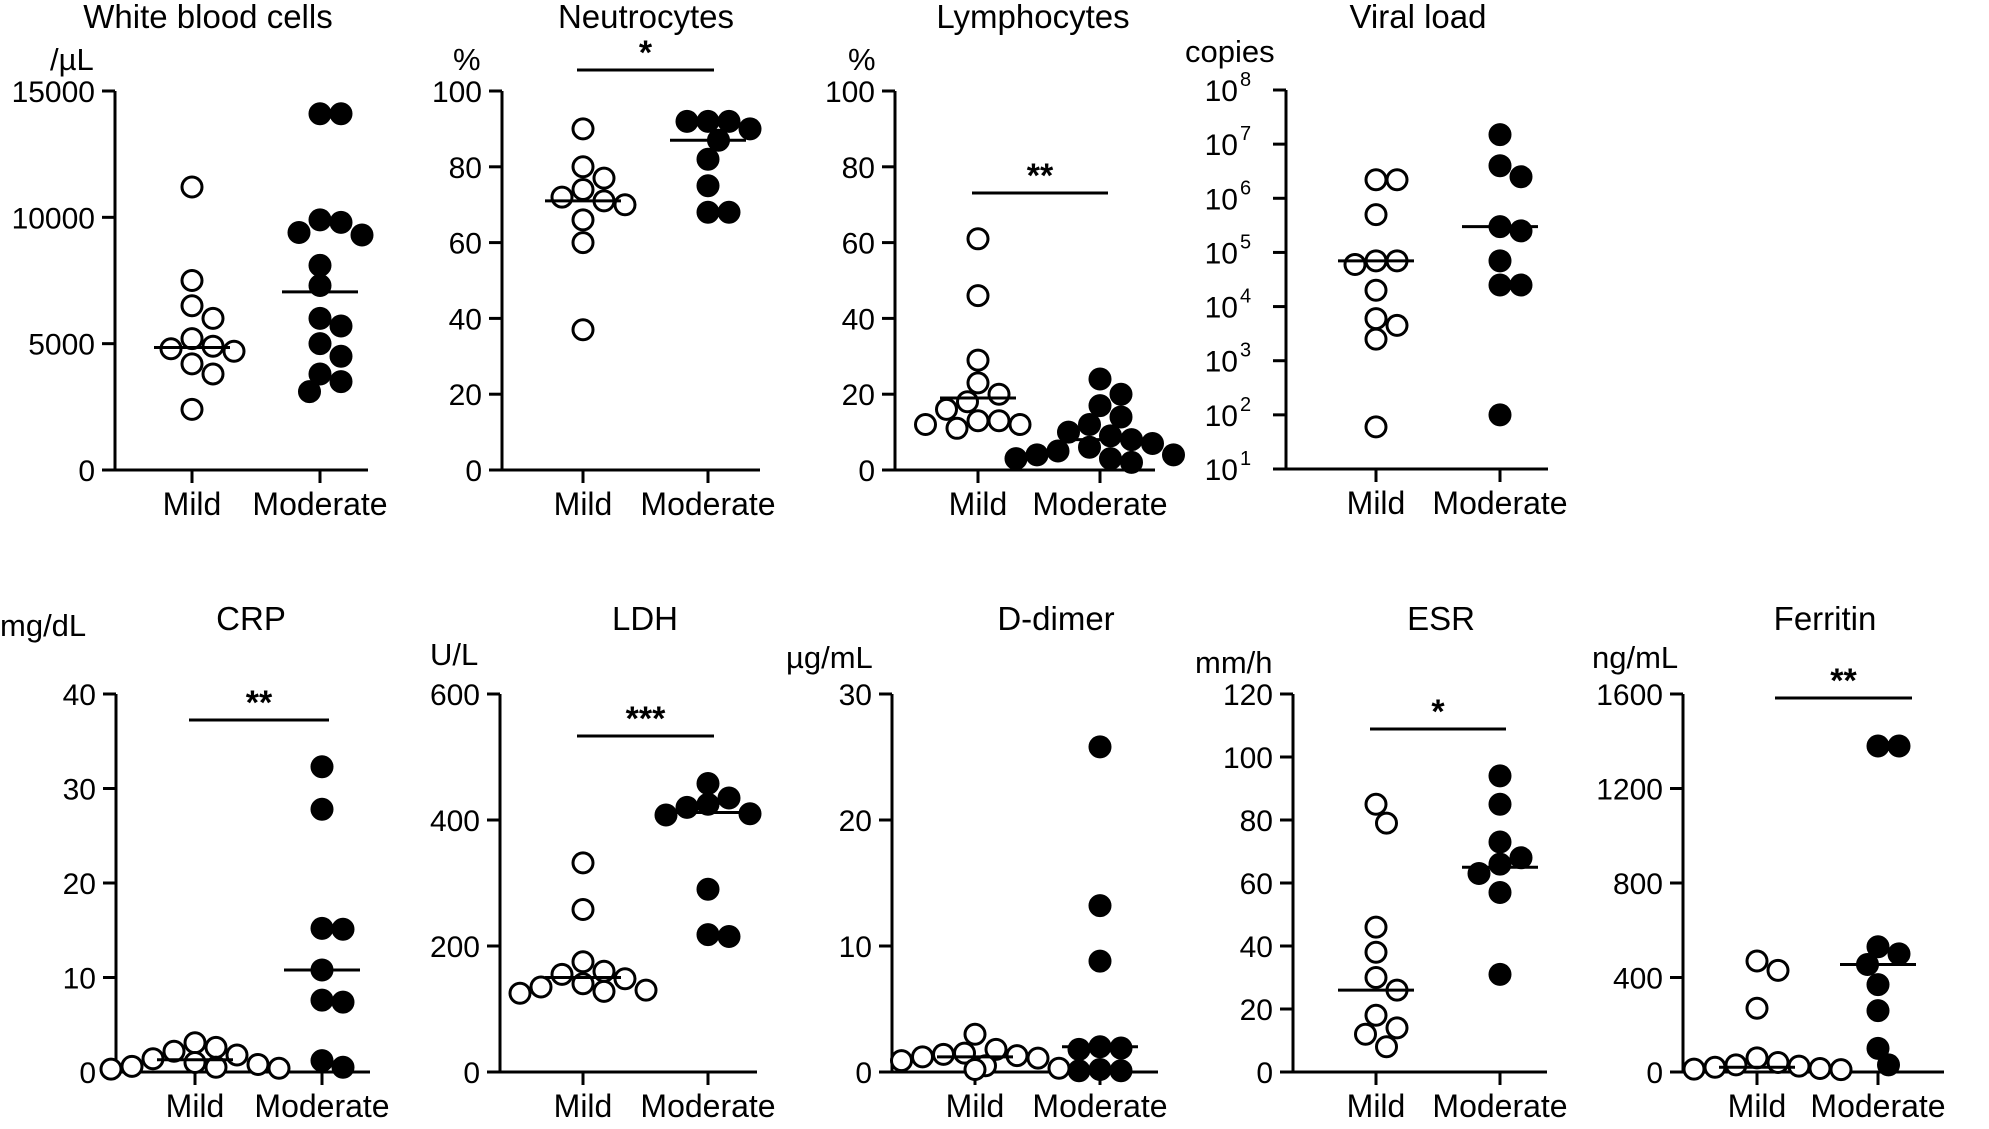 The width and height of the screenshot is (1989, 1129). What do you see at coordinates (43, 625) in the screenshot?
I see `y-axis-unit: mg/dL` at bounding box center [43, 625].